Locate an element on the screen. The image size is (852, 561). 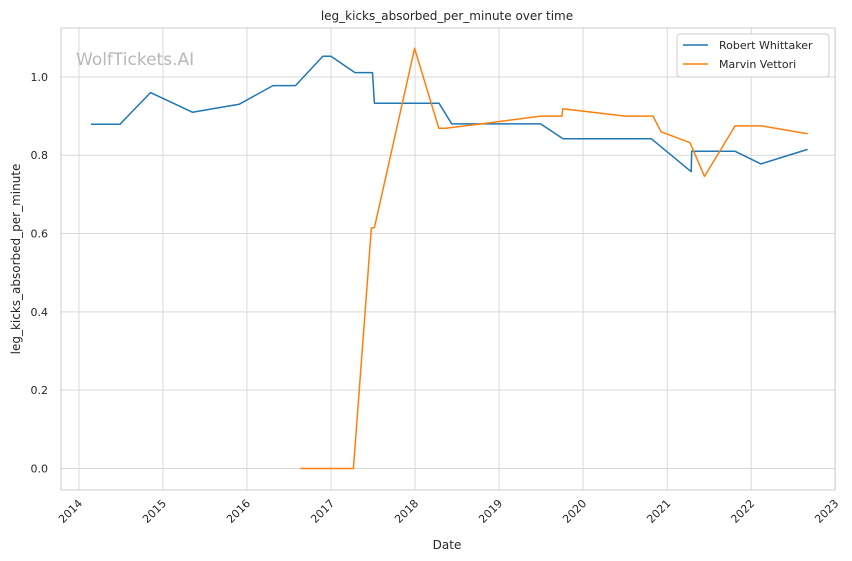
y-axis-label: leg_kicks_absorbed_per_minute is located at coordinates (16, 259).